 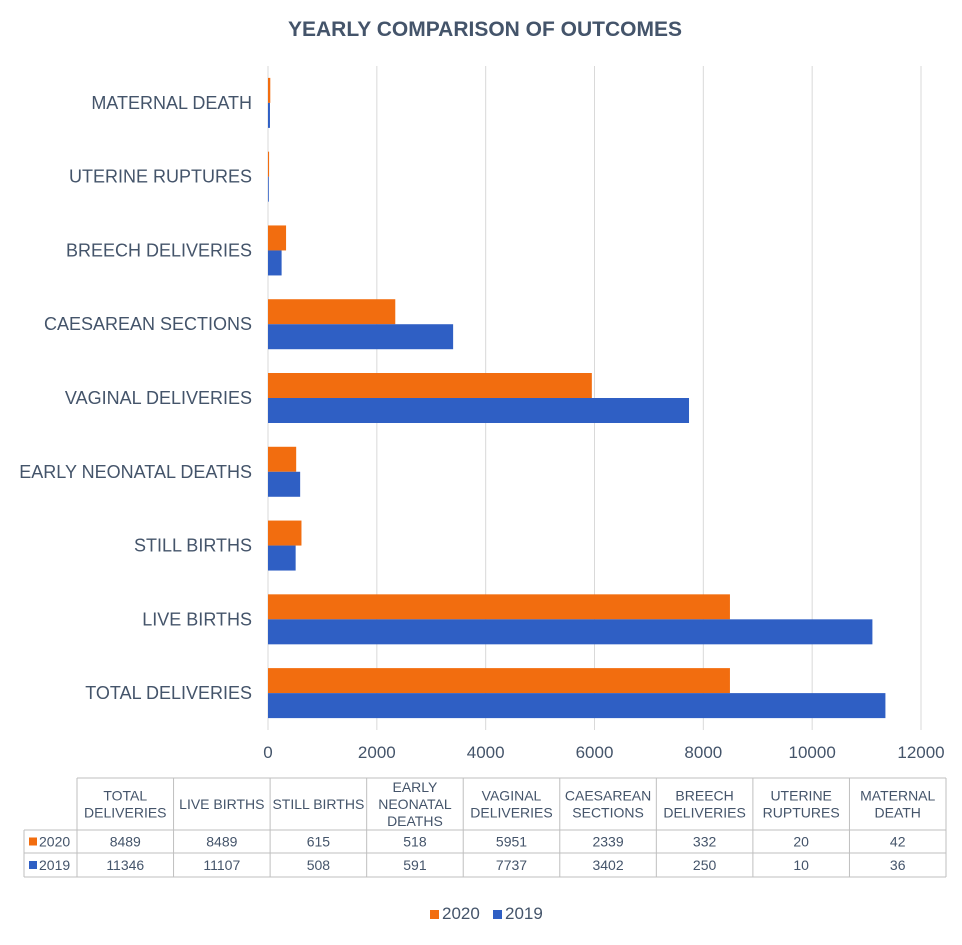 I want to click on chart-title: YEARLY COMPARISON OF OUTCOMES, so click(x=485, y=29).